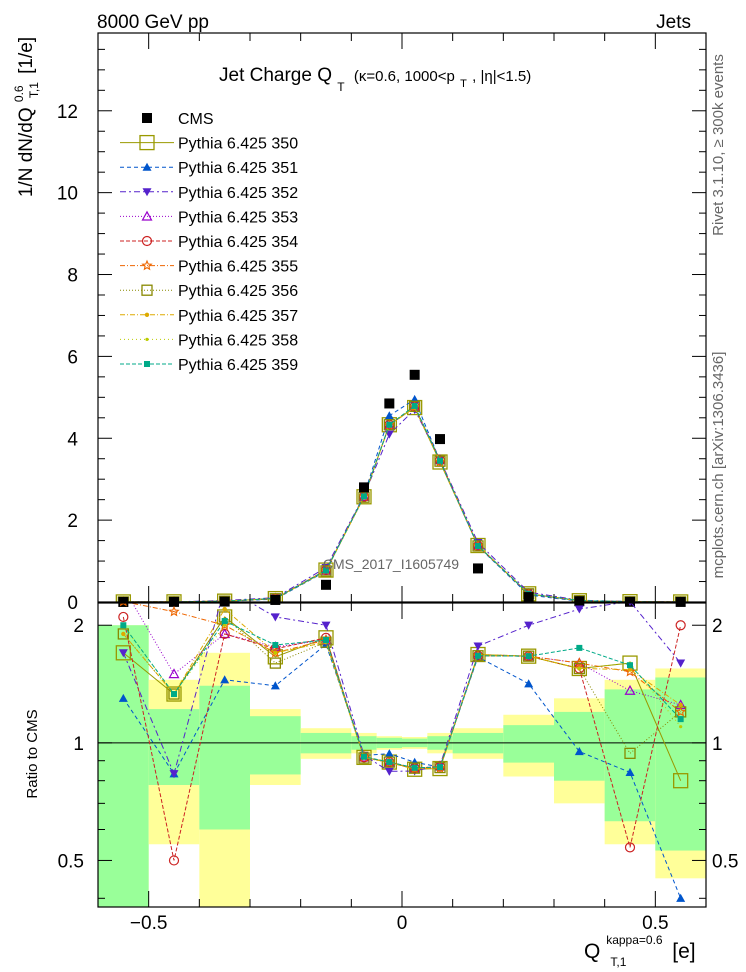 The width and height of the screenshot is (746, 972). Describe the element at coordinates (501, 76) in the screenshot. I see `chart-title-tail: , |η|<1.5)` at that location.